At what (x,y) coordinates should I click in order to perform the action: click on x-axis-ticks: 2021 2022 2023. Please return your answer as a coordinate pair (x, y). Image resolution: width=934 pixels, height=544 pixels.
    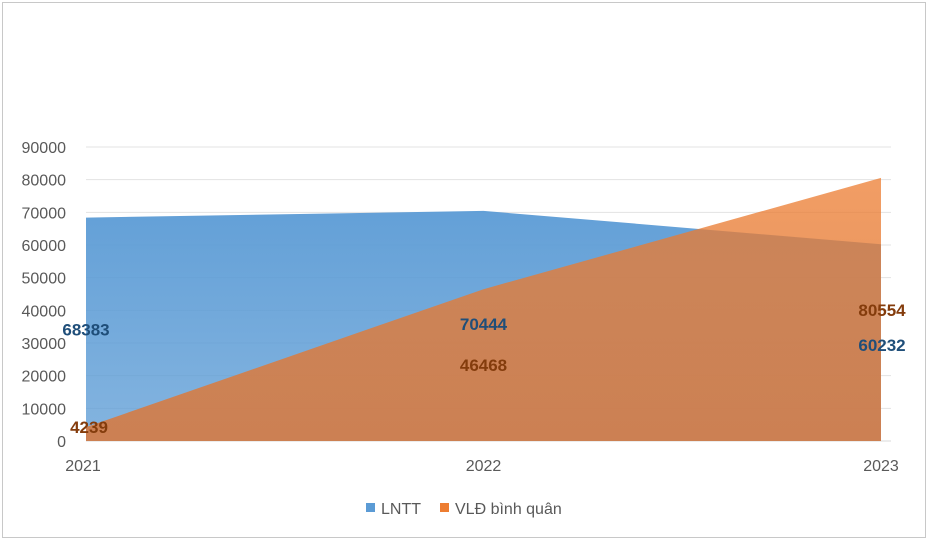
    Looking at the image, I should click on (482, 466).